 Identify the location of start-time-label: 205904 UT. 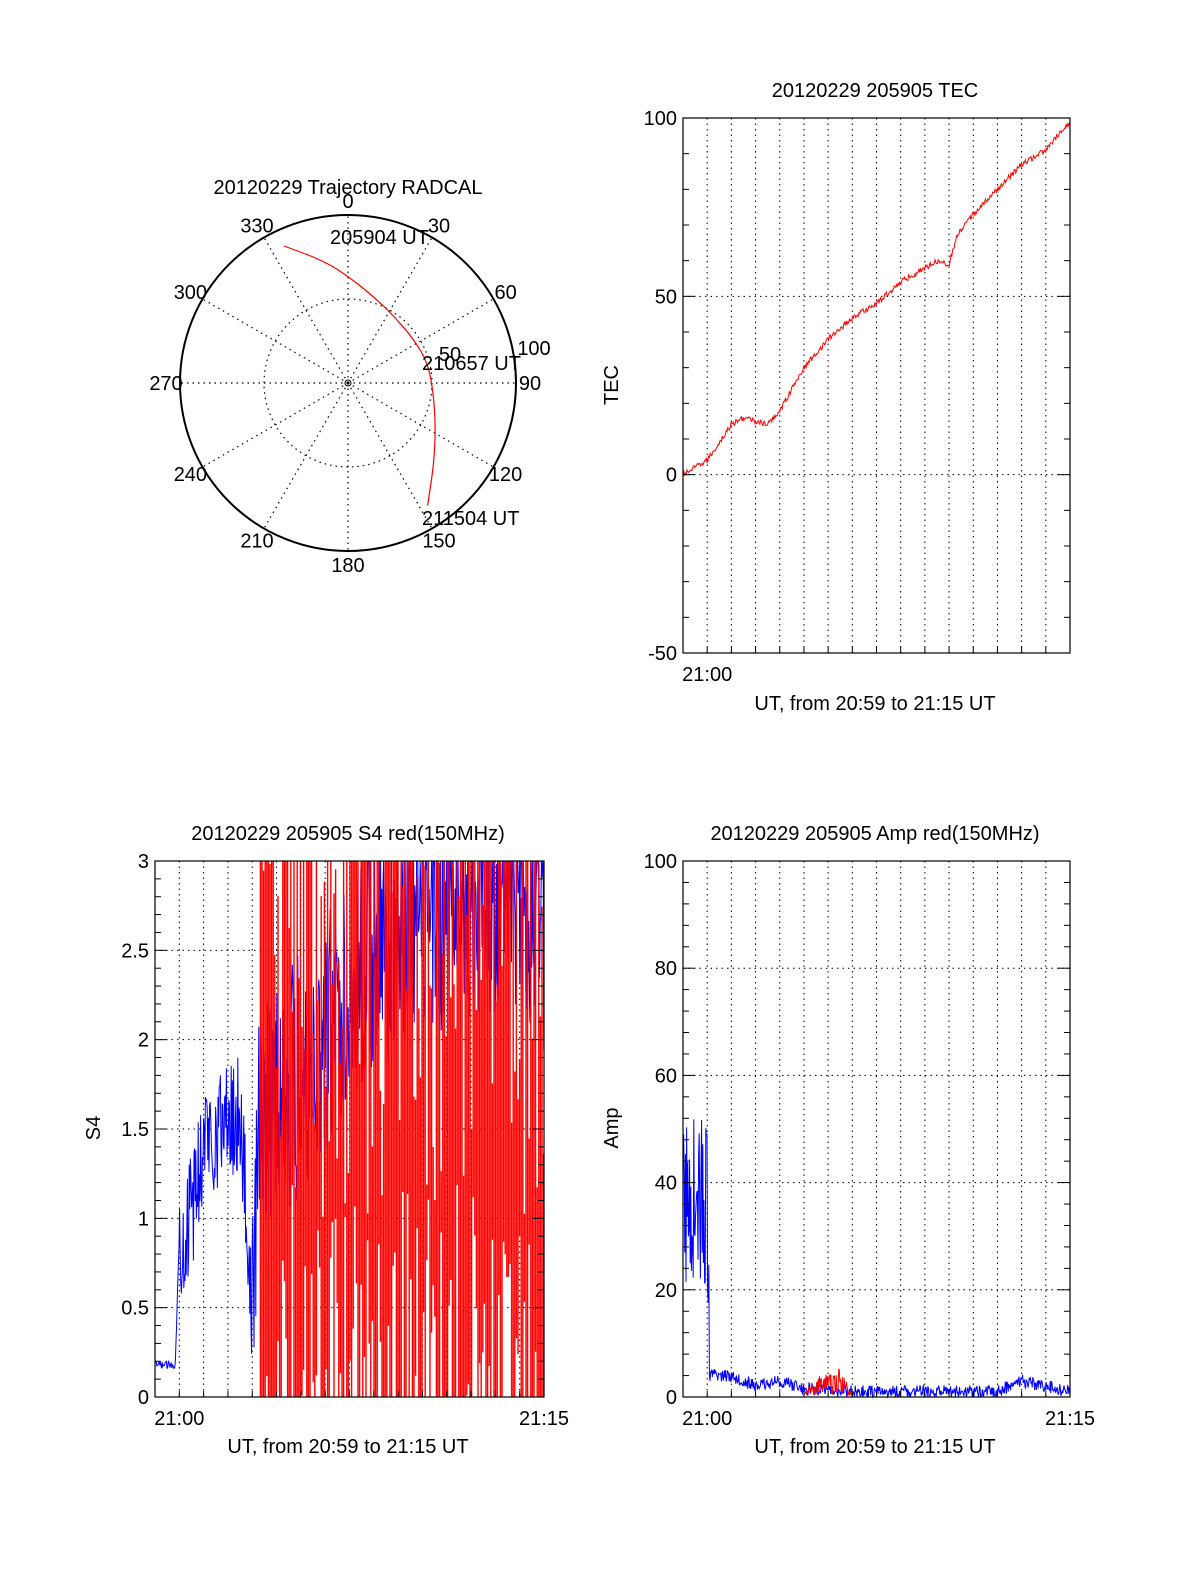
(379, 238).